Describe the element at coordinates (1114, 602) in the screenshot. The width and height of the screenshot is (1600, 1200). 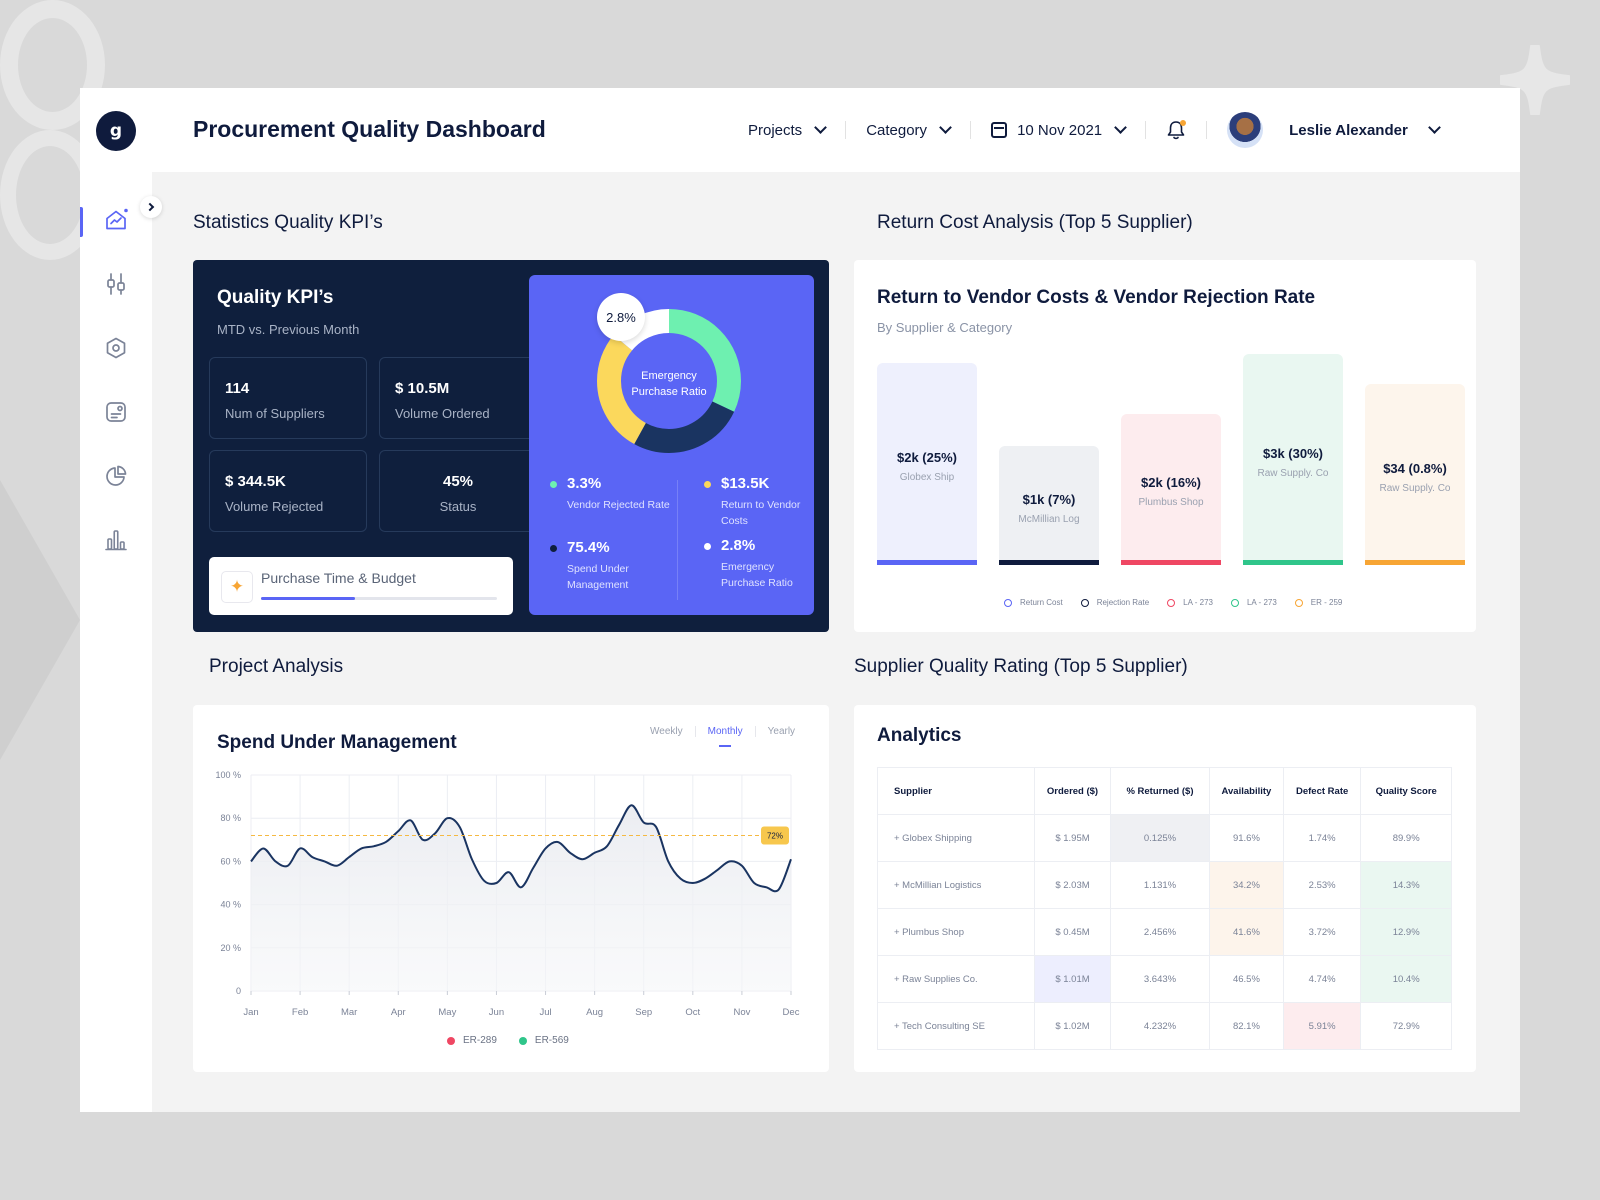
I see `legend-item: Rejection Rate` at that location.